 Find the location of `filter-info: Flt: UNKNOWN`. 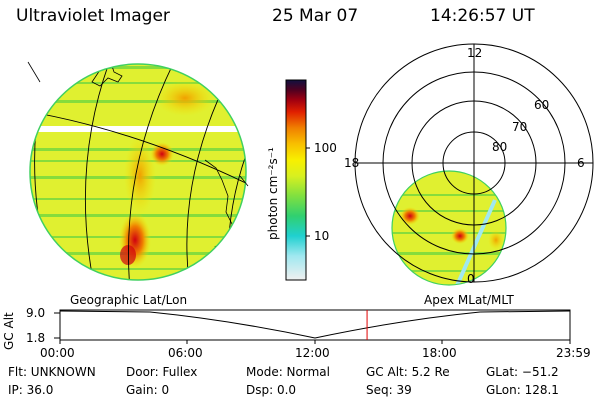

filter-info: Flt: UNKNOWN is located at coordinates (52, 372).